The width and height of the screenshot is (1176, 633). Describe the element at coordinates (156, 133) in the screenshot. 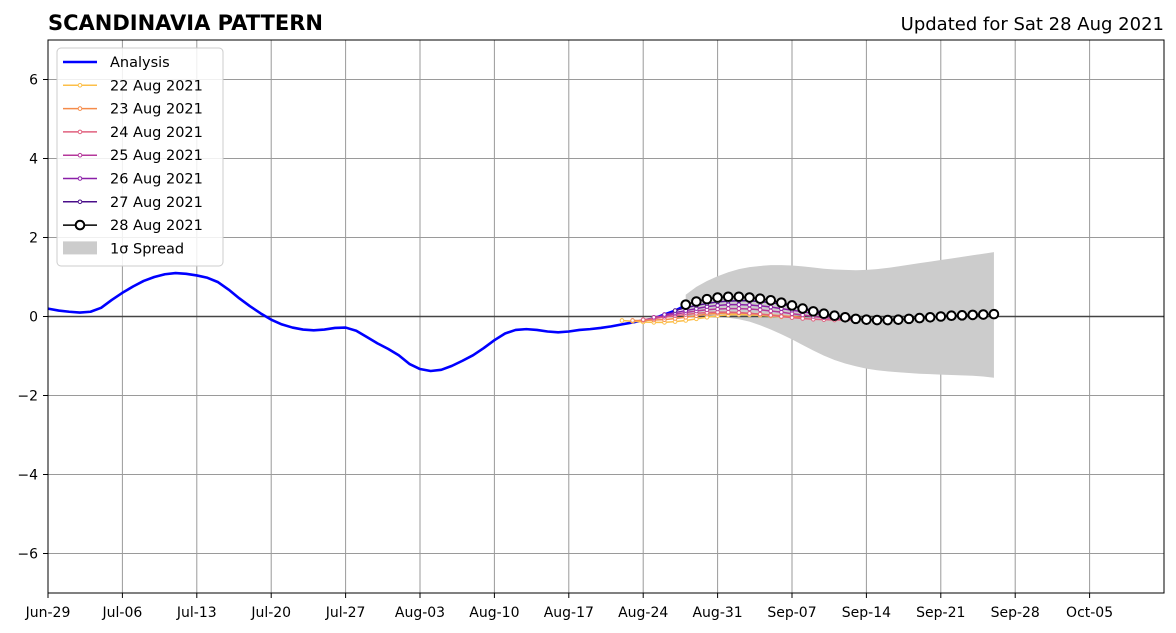

I see `legend-label-3: 24 Aug 2021` at that location.